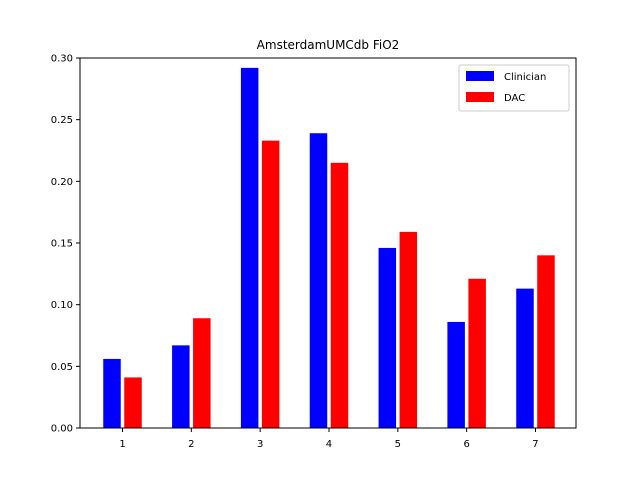 The width and height of the screenshot is (640, 480). I want to click on legend-label-dac: DAC, so click(514, 98).